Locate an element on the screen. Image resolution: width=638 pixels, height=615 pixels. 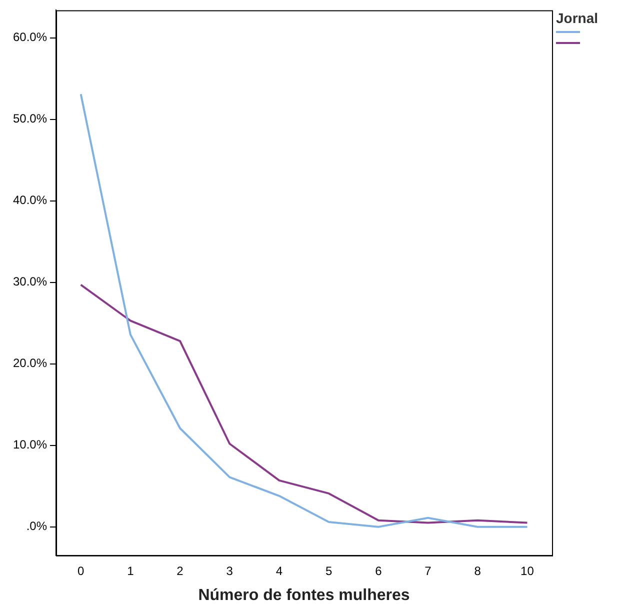
x-tick-label: 1 is located at coordinates (130, 571).